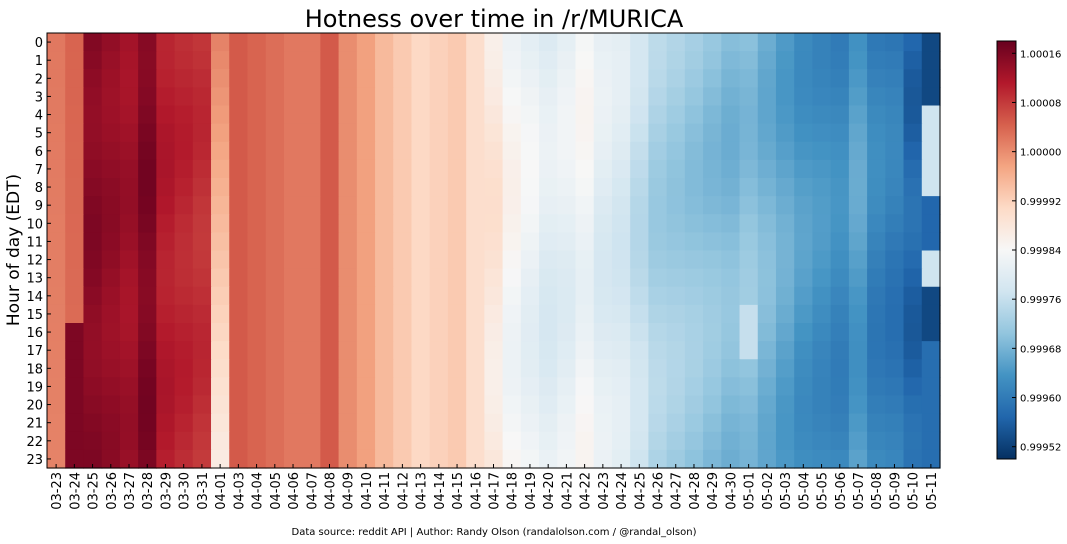  Describe the element at coordinates (166, 491) in the screenshot. I see `x-tick-label: 03-29` at that location.